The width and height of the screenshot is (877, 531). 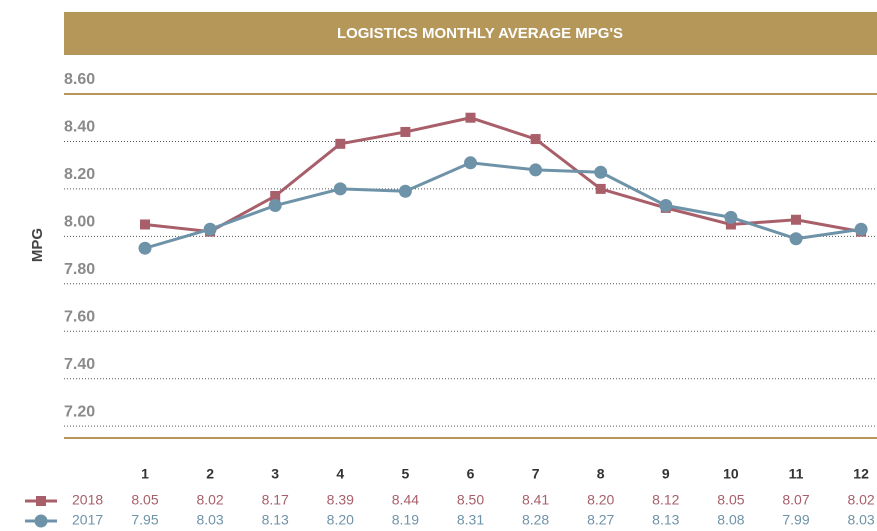 What do you see at coordinates (79, 79) in the screenshot?
I see `y-tick-label: 8.60` at bounding box center [79, 79].